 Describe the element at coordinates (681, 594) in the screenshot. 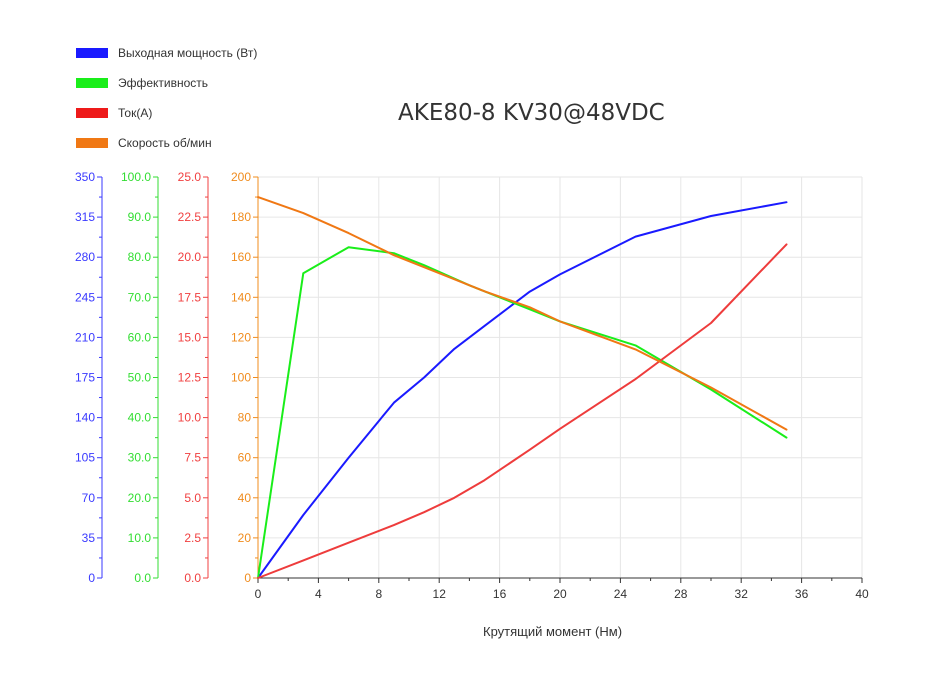

I see `x-tick-label: 28` at that location.